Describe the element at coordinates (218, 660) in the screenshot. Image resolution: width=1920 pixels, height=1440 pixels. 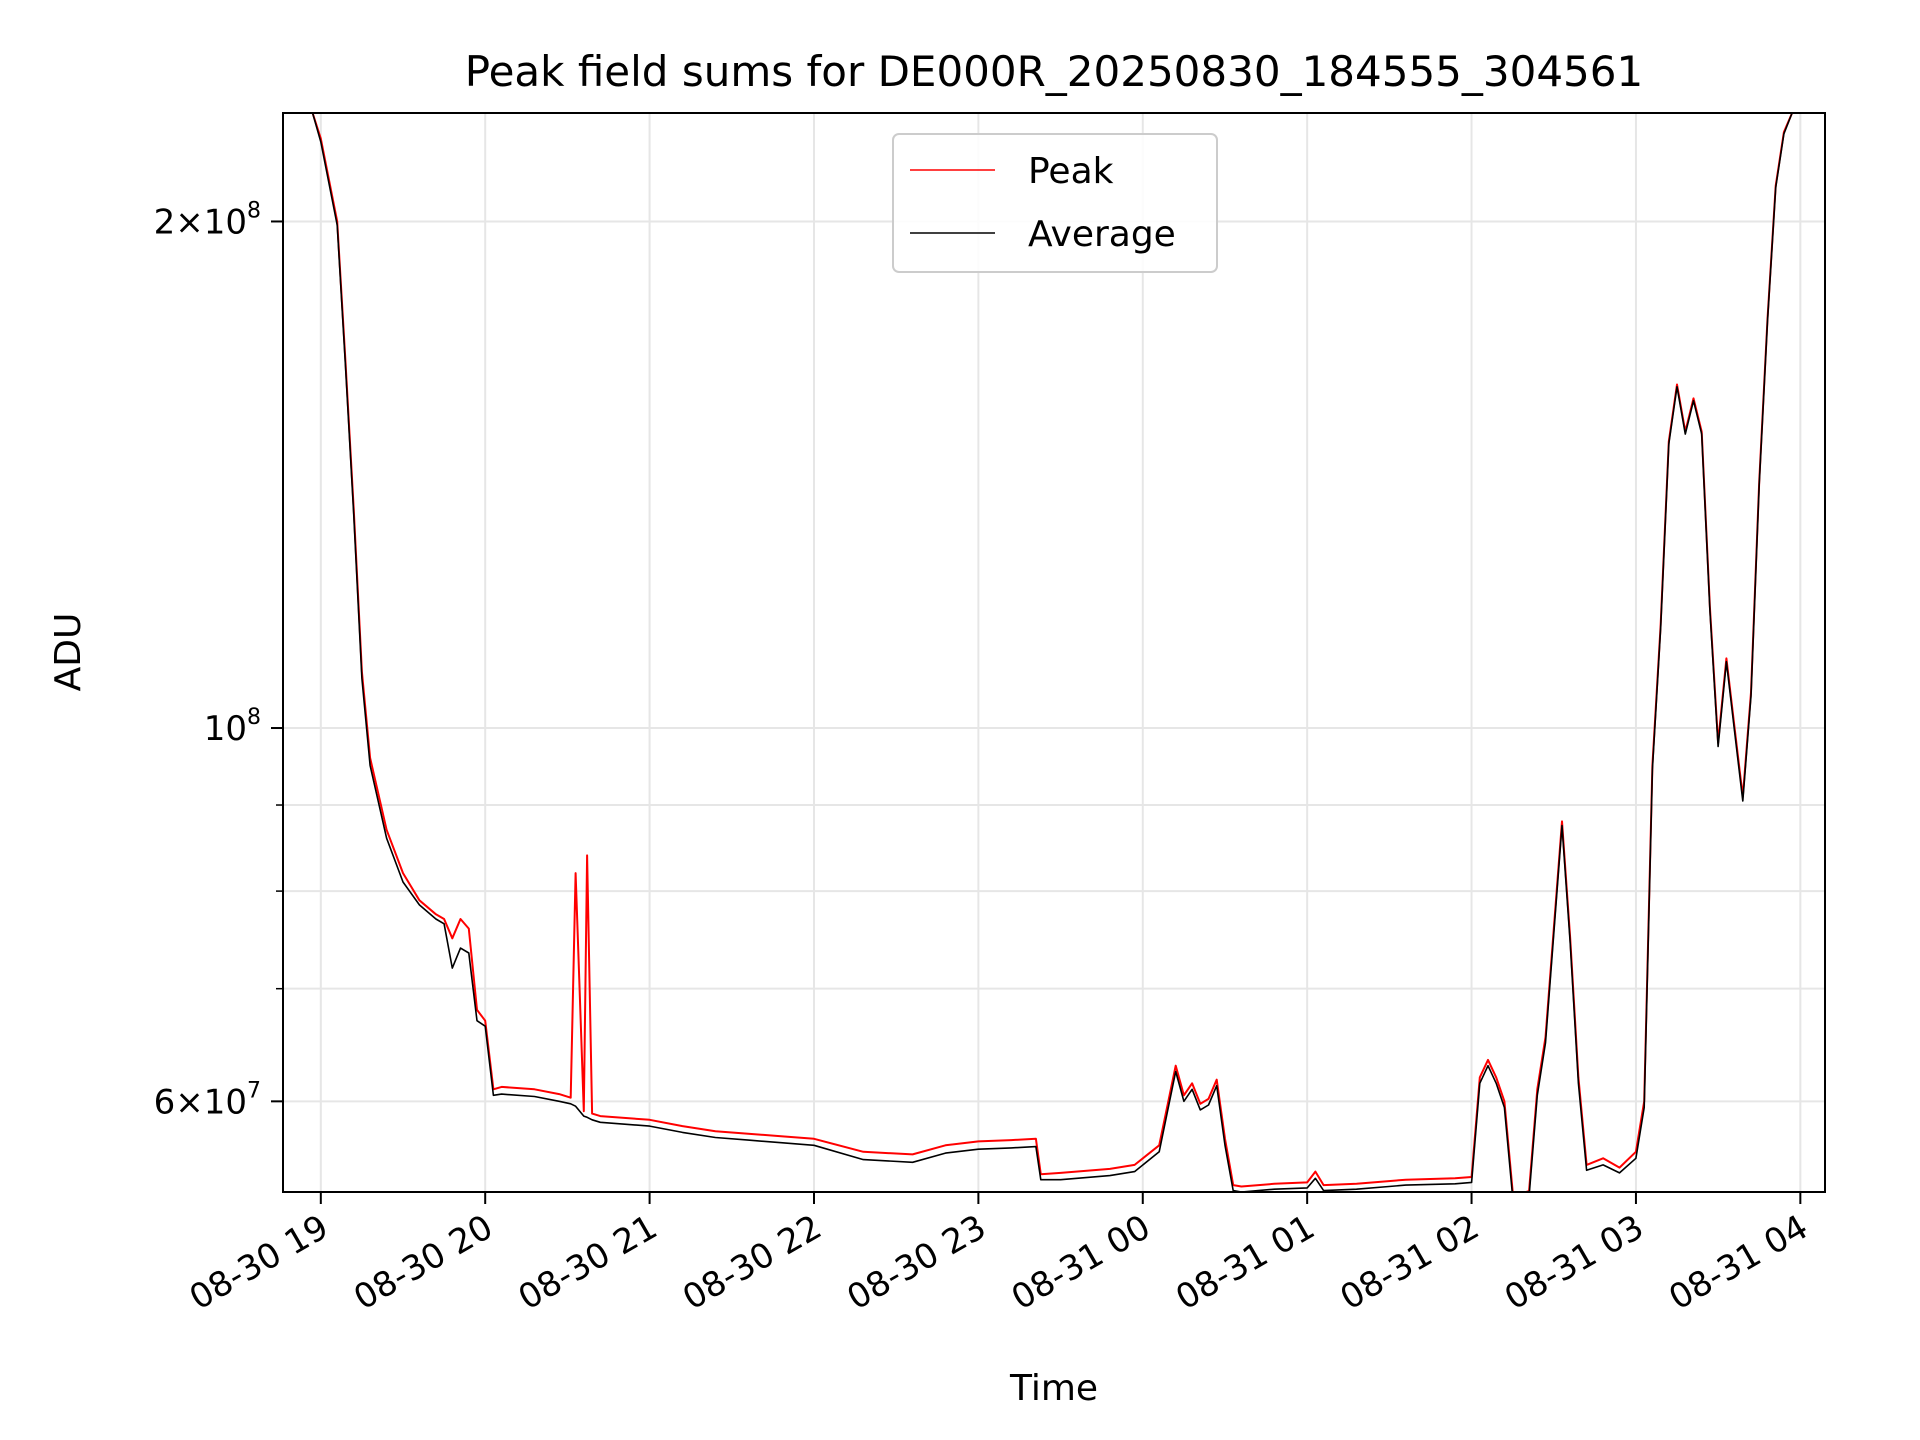
I see `y-axis: 6×107 108 2×108` at that location.